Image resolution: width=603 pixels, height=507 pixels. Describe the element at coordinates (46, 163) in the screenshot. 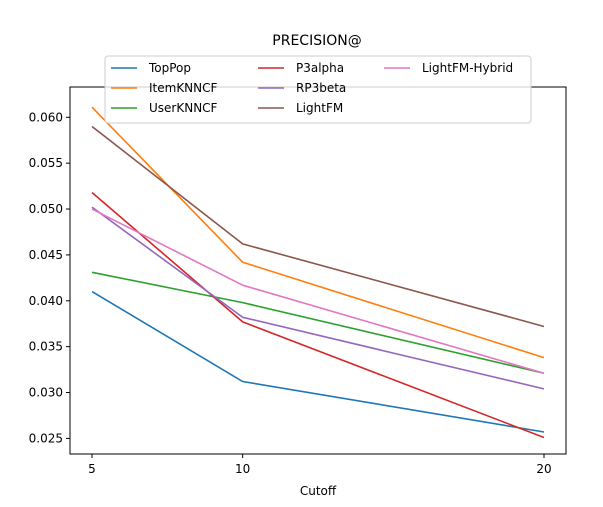

I see `y-tick-label: 0.055` at that location.